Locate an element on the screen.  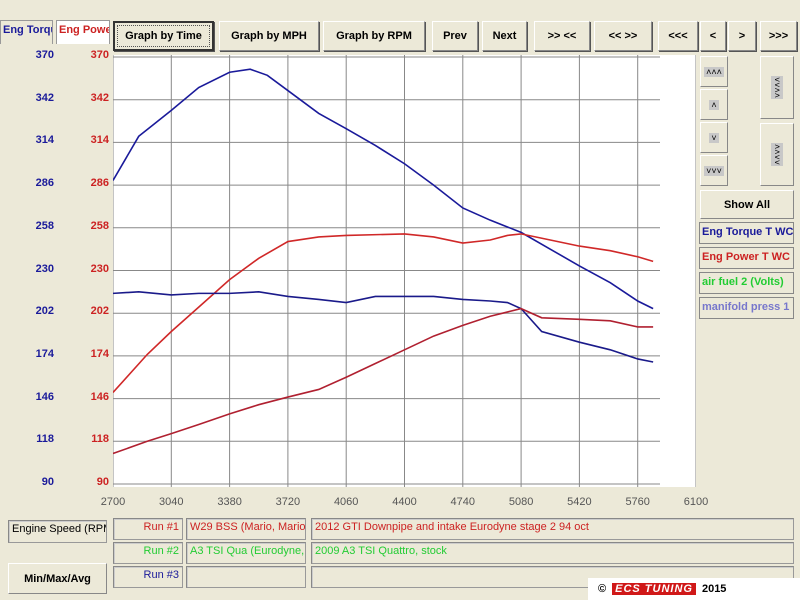
next-button: Next is located at coordinates (504, 36).